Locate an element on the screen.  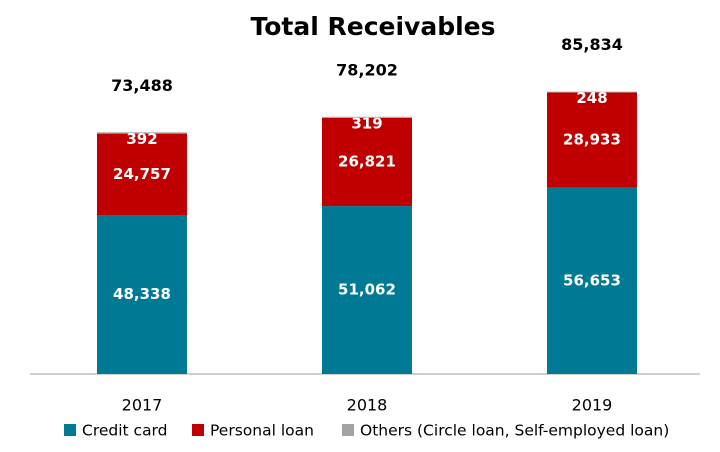
total-label: 85,834 is located at coordinates (592, 44).